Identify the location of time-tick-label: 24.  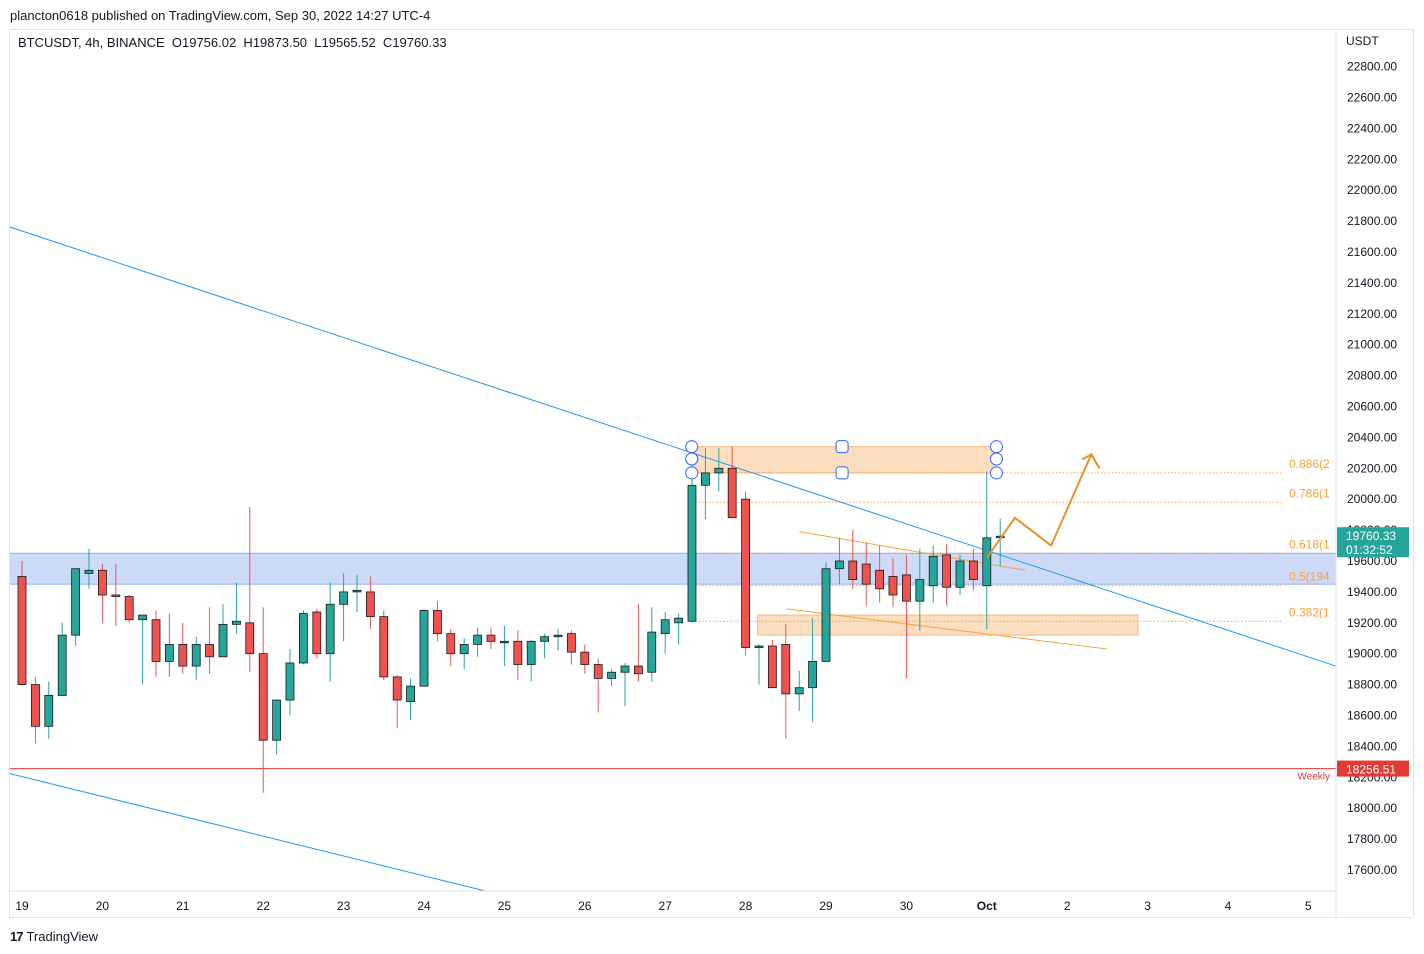
(424, 906).